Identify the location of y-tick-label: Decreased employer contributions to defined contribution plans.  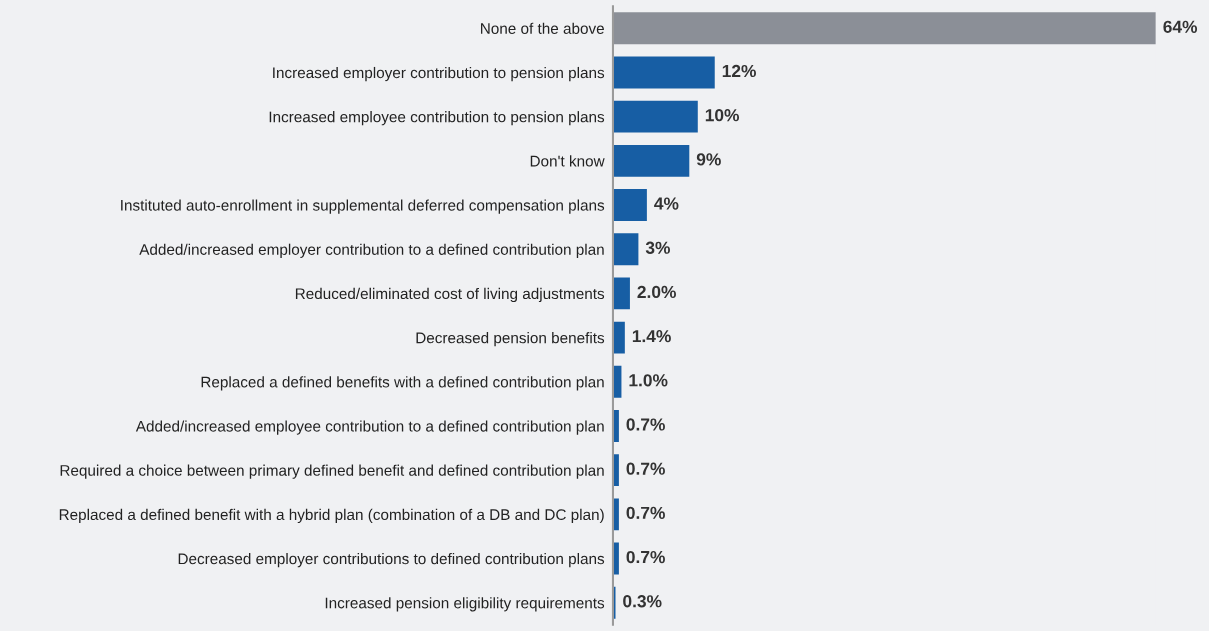
(391, 560).